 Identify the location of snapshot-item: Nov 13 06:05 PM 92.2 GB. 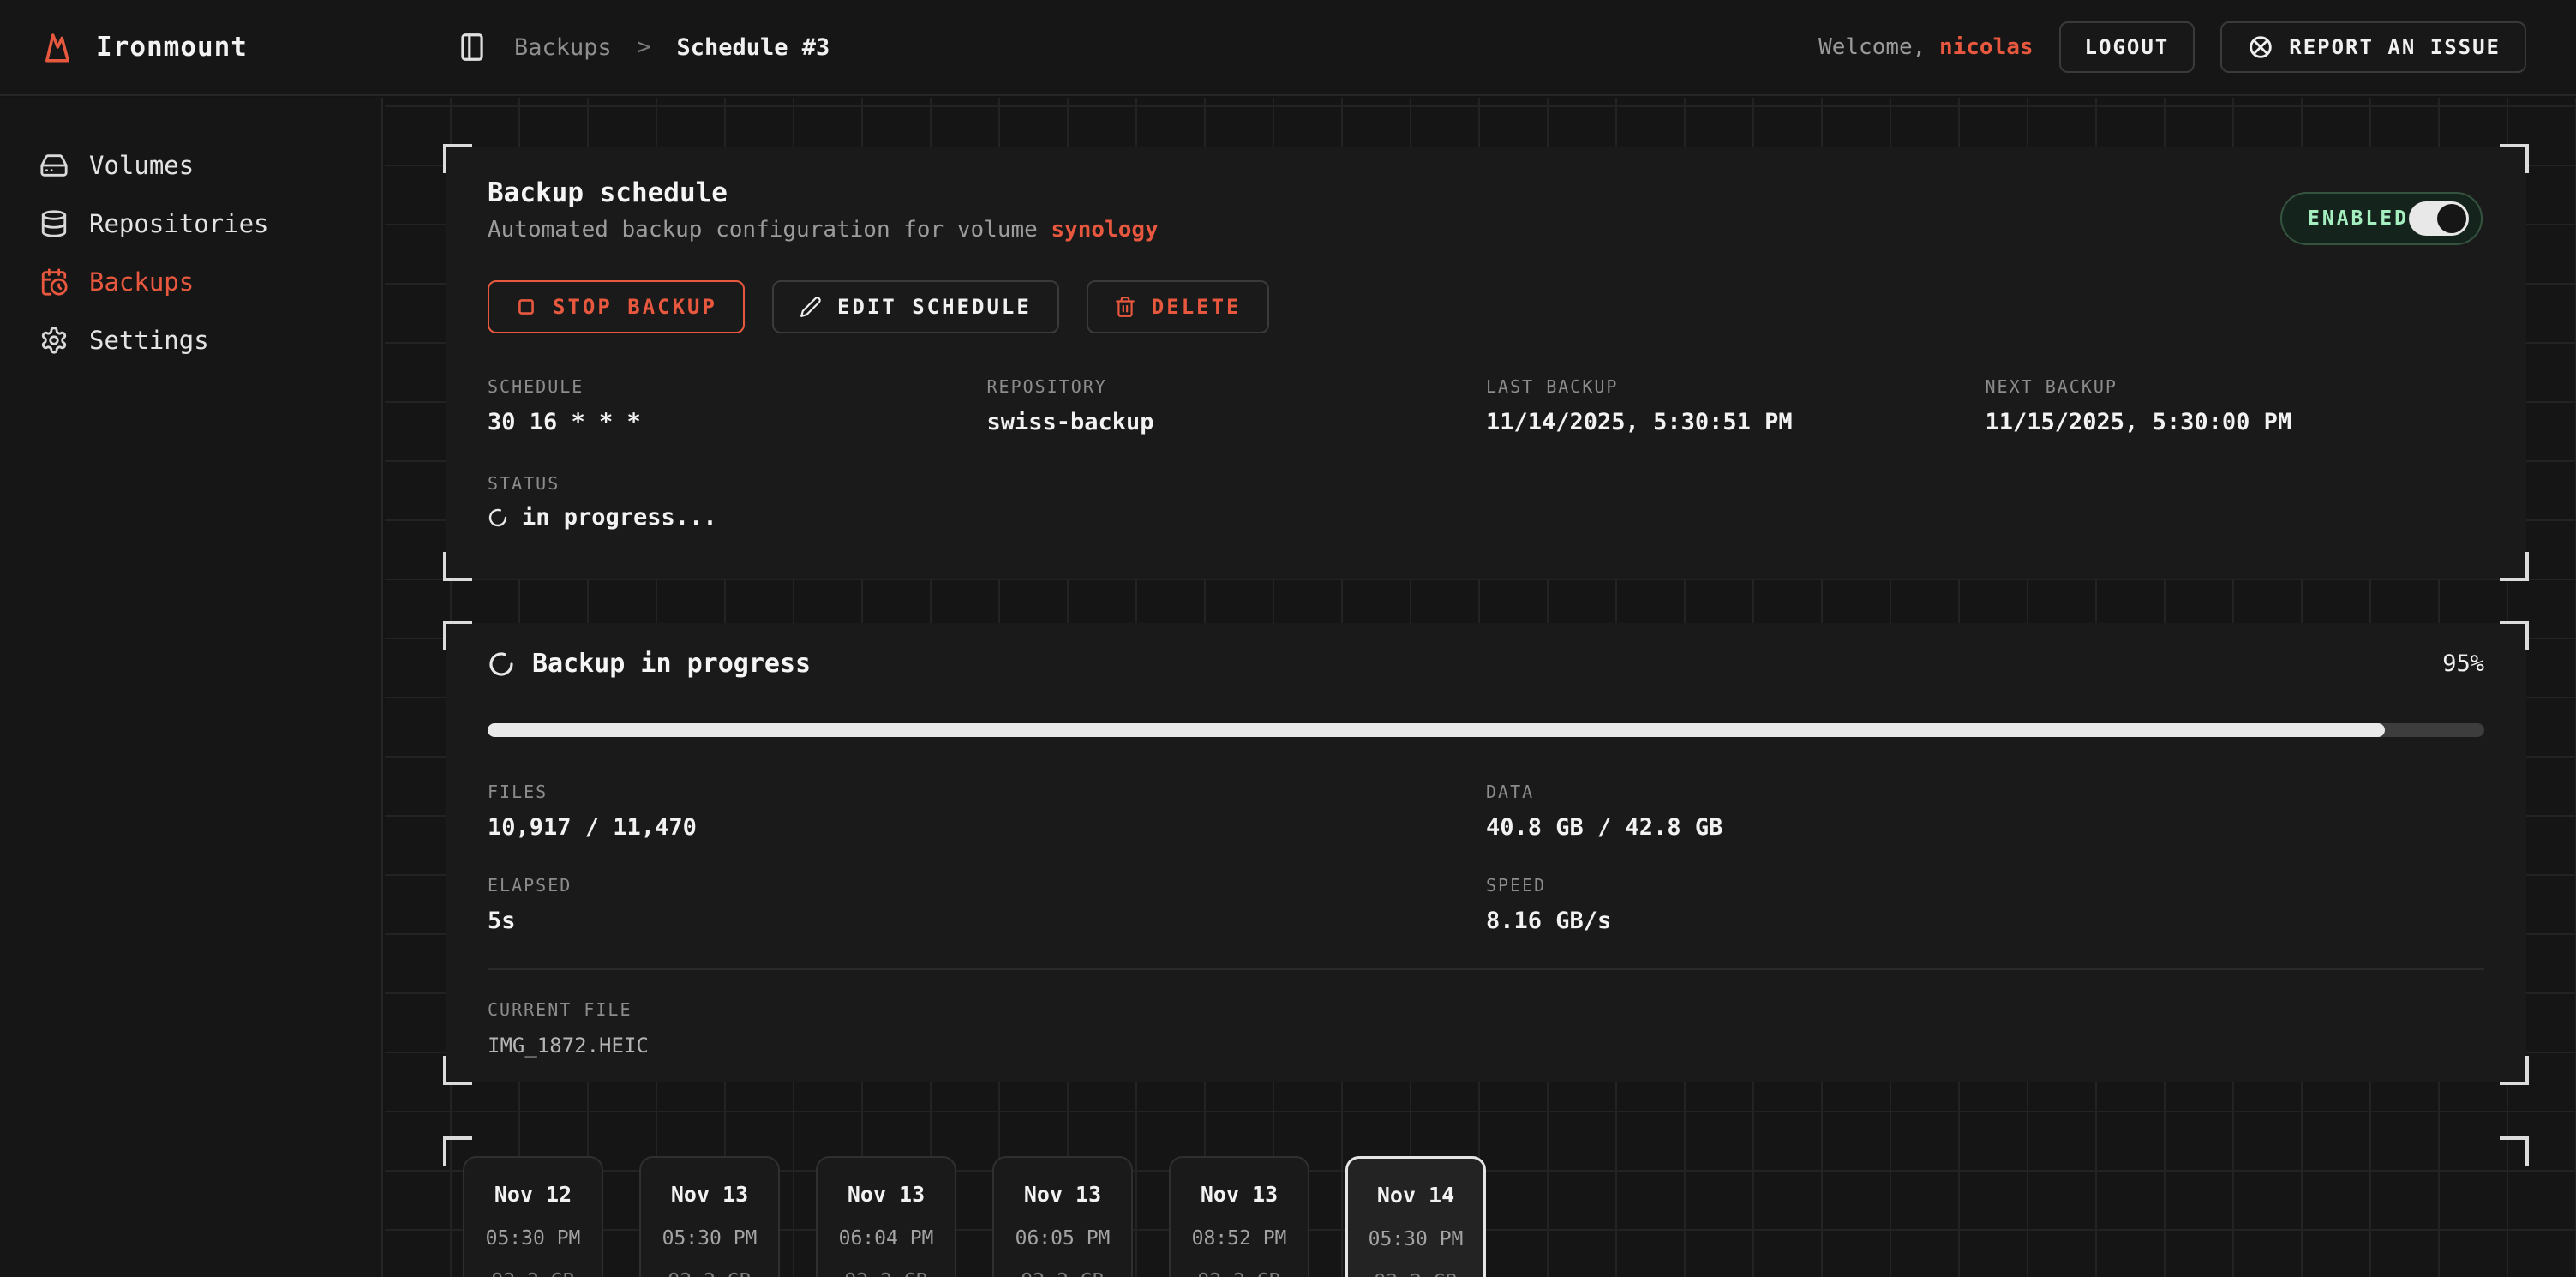
(1062, 1217).